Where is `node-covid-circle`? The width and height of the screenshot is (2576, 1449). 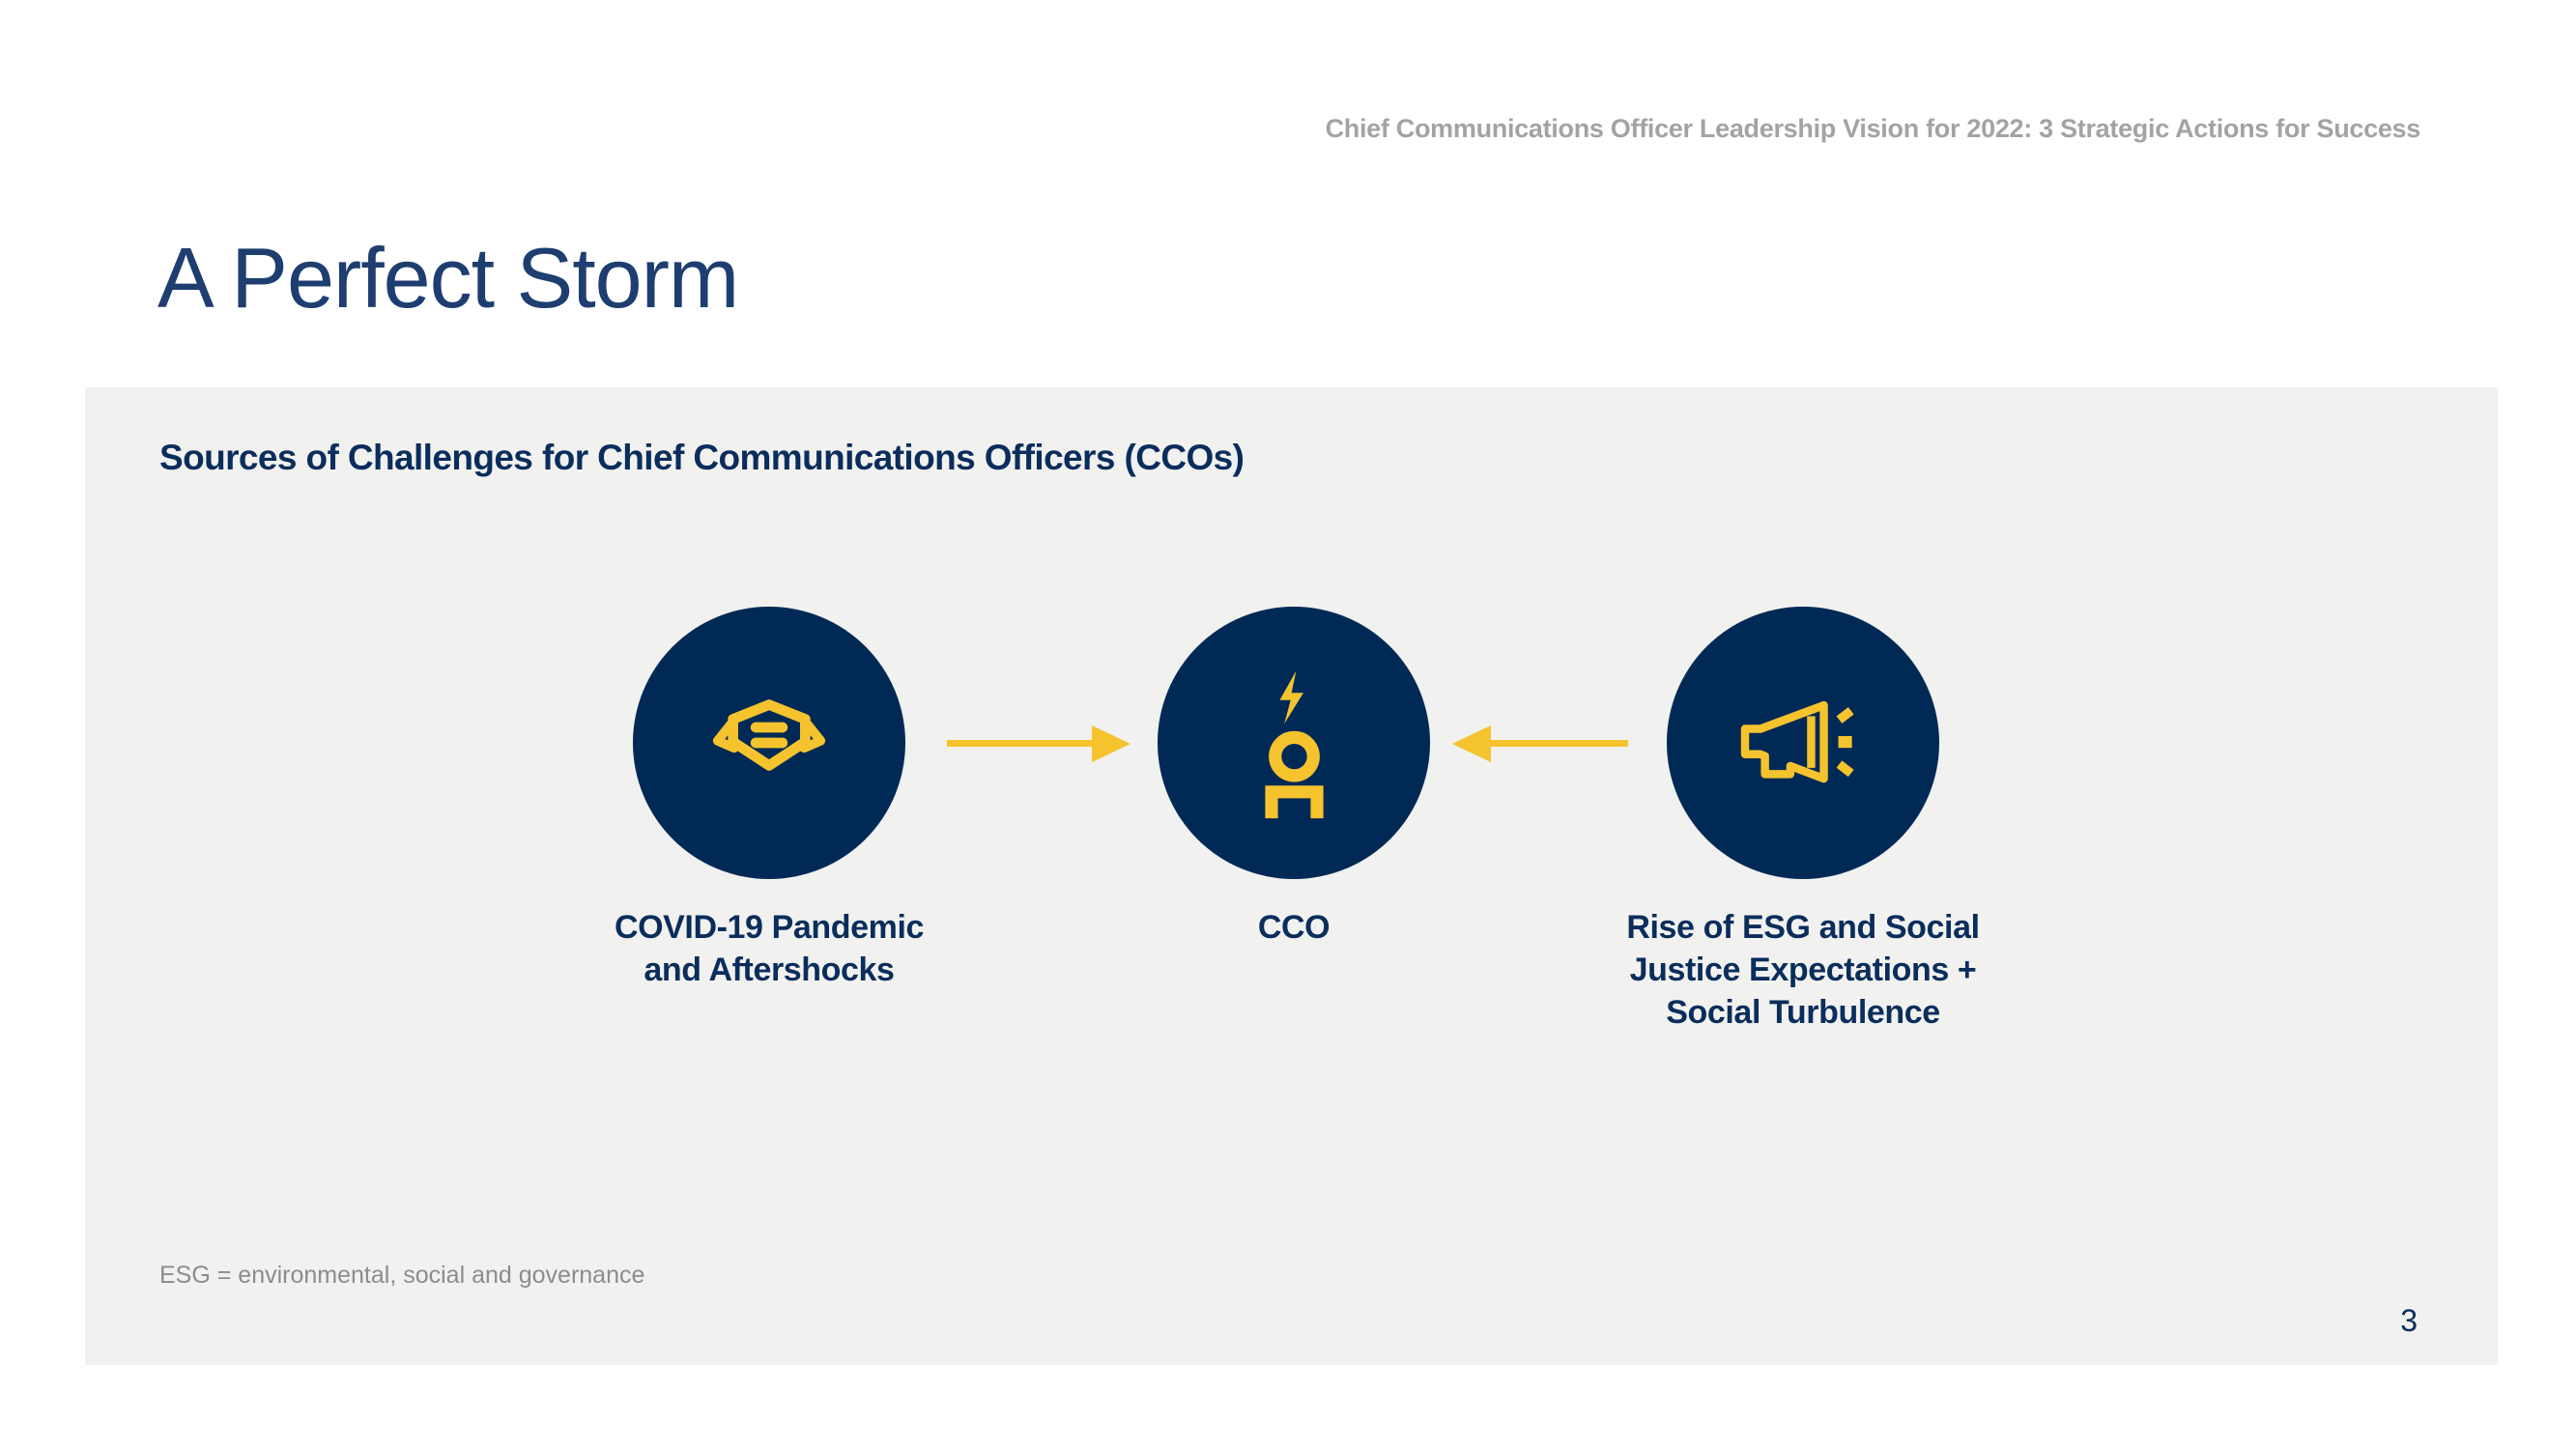 node-covid-circle is located at coordinates (769, 743).